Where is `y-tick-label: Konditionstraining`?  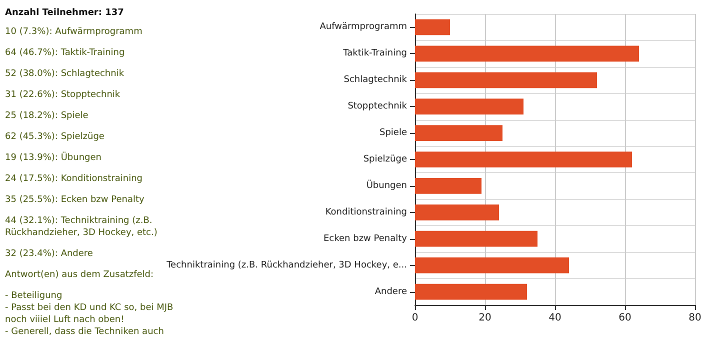
y-tick-label: Konditionstraining is located at coordinates (366, 212).